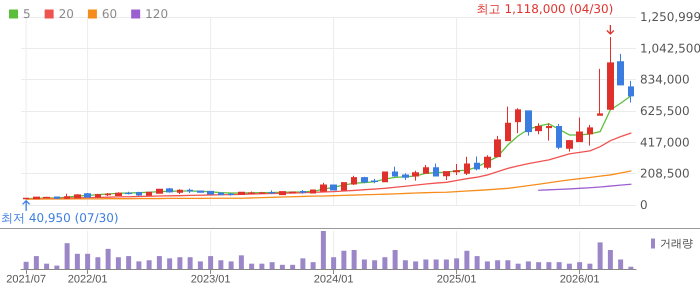 This screenshot has height=289, width=700. Describe the element at coordinates (665, 79) in the screenshot. I see `y-tick-label: 834,000` at that location.